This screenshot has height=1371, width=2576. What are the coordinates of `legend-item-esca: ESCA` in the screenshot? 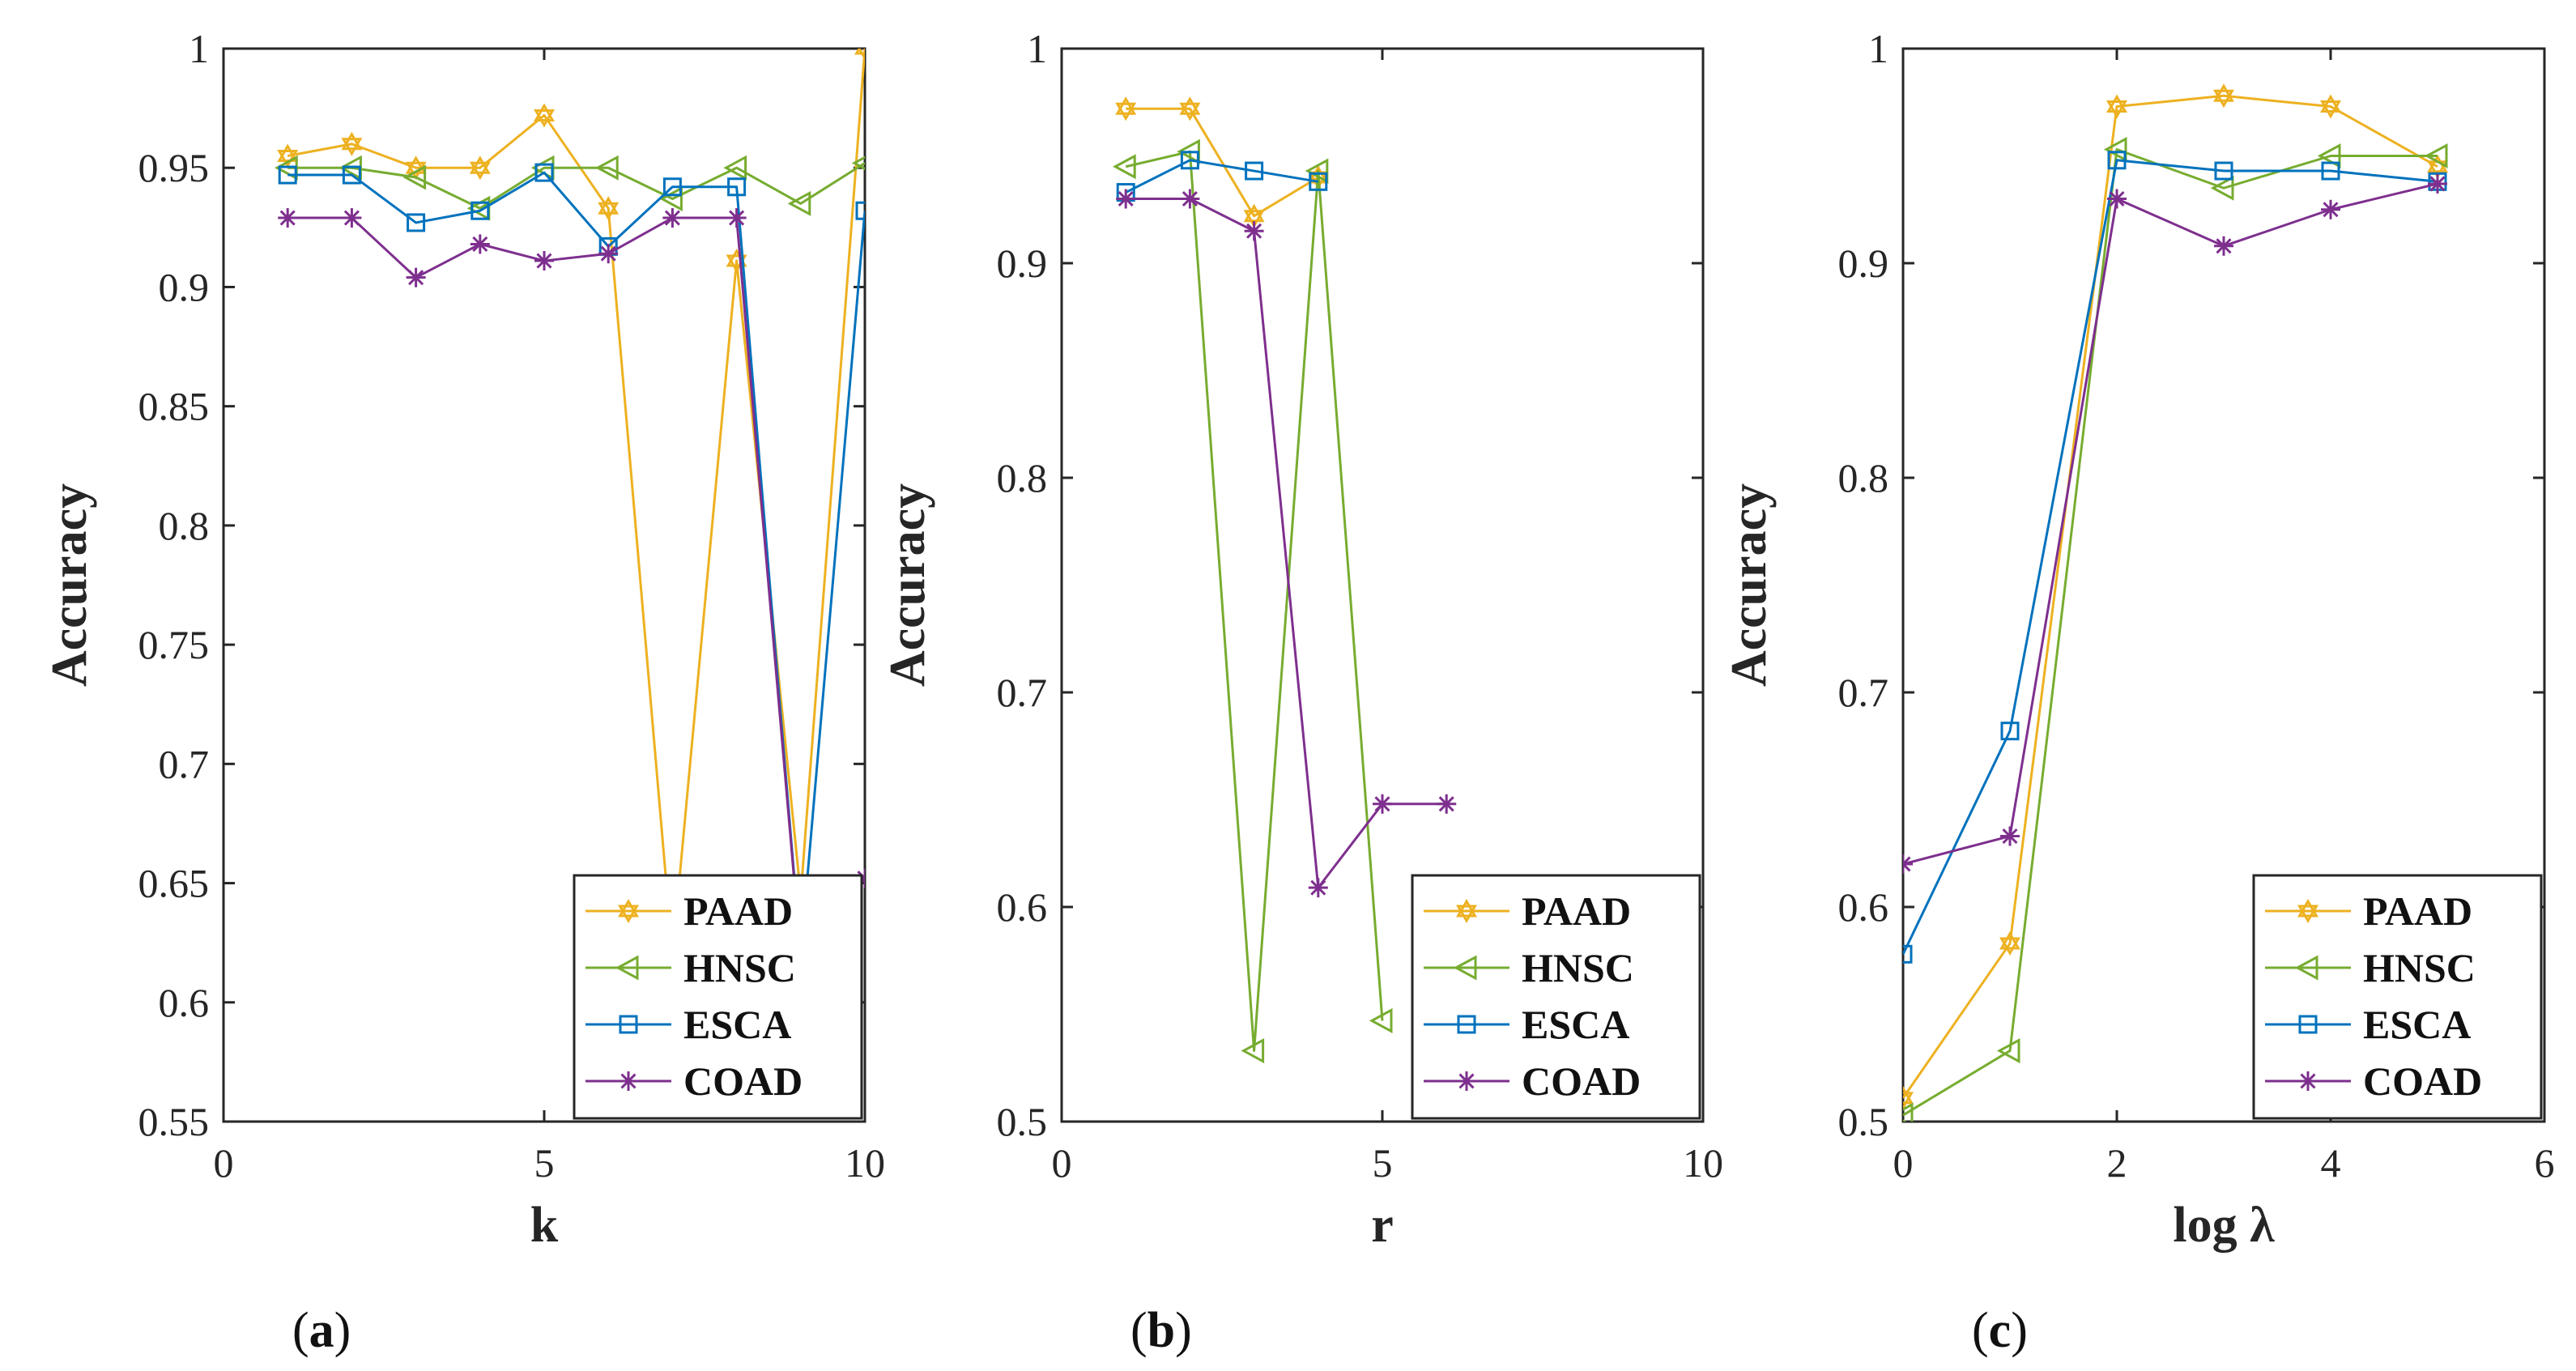 It's located at (2368, 1024).